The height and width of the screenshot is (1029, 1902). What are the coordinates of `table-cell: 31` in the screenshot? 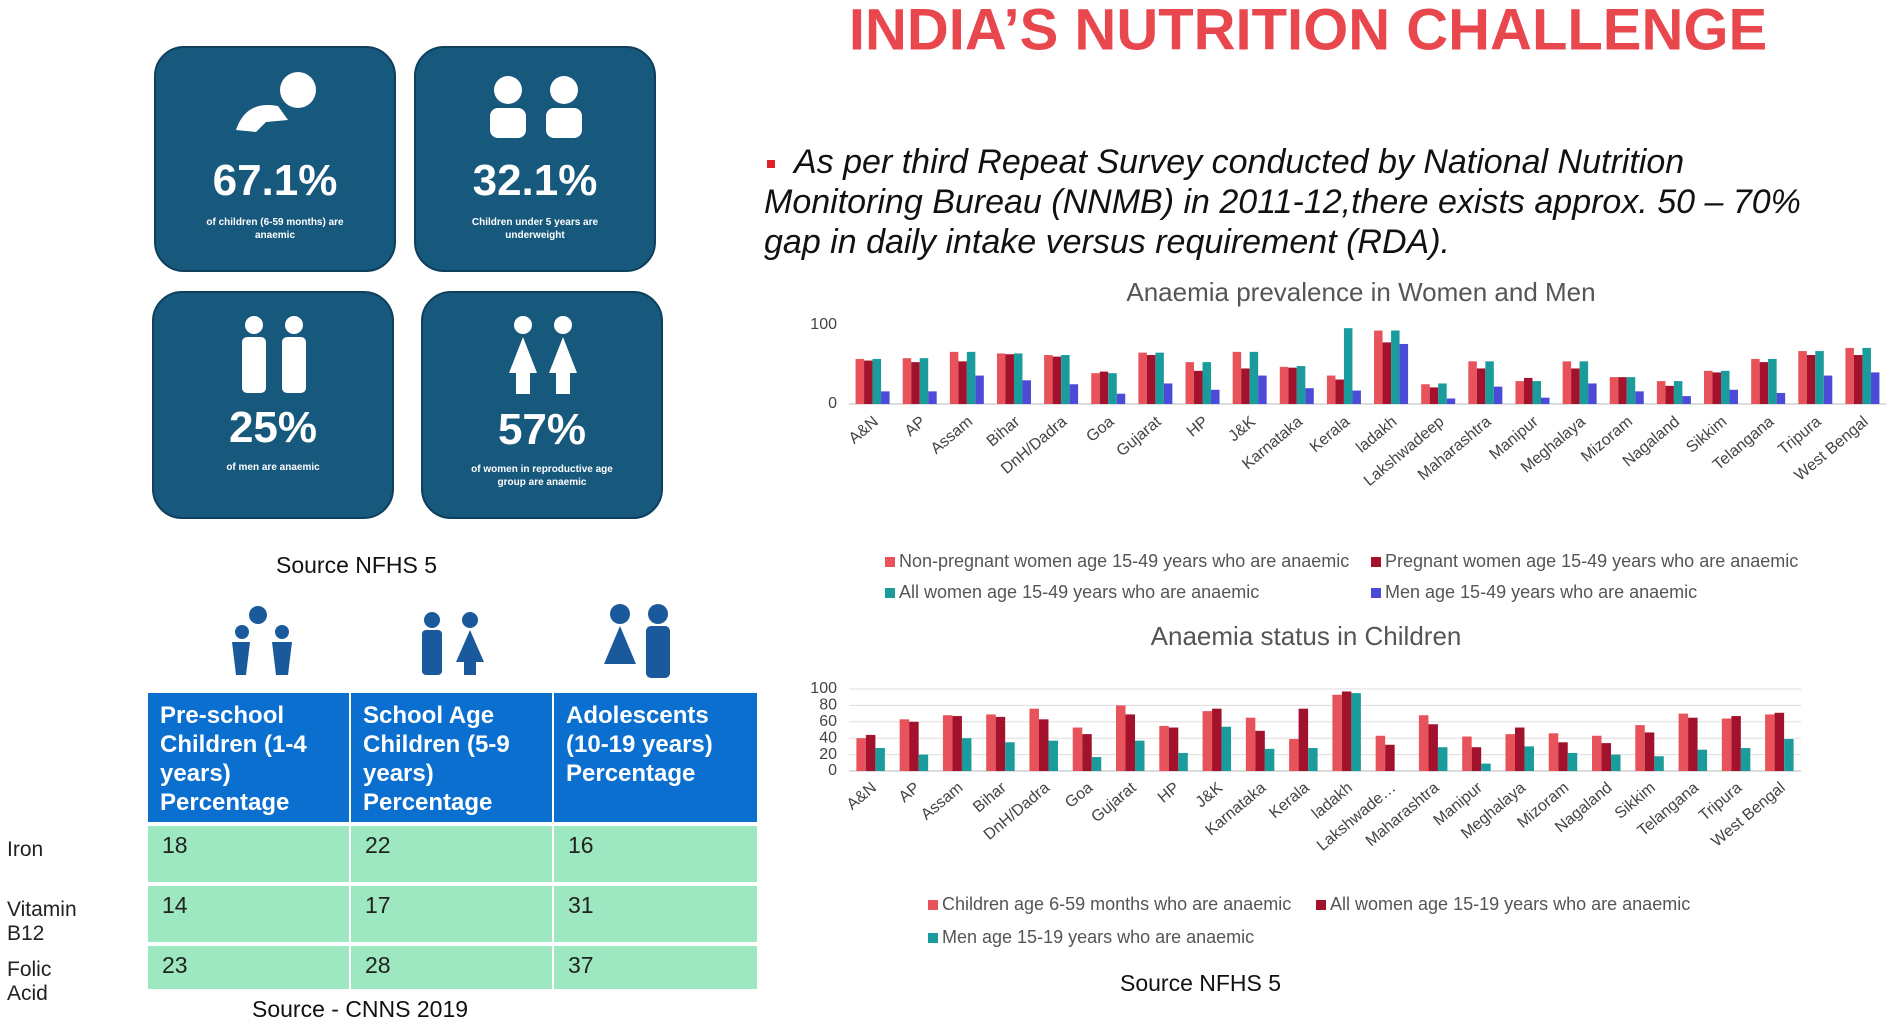 It's located at (655, 914).